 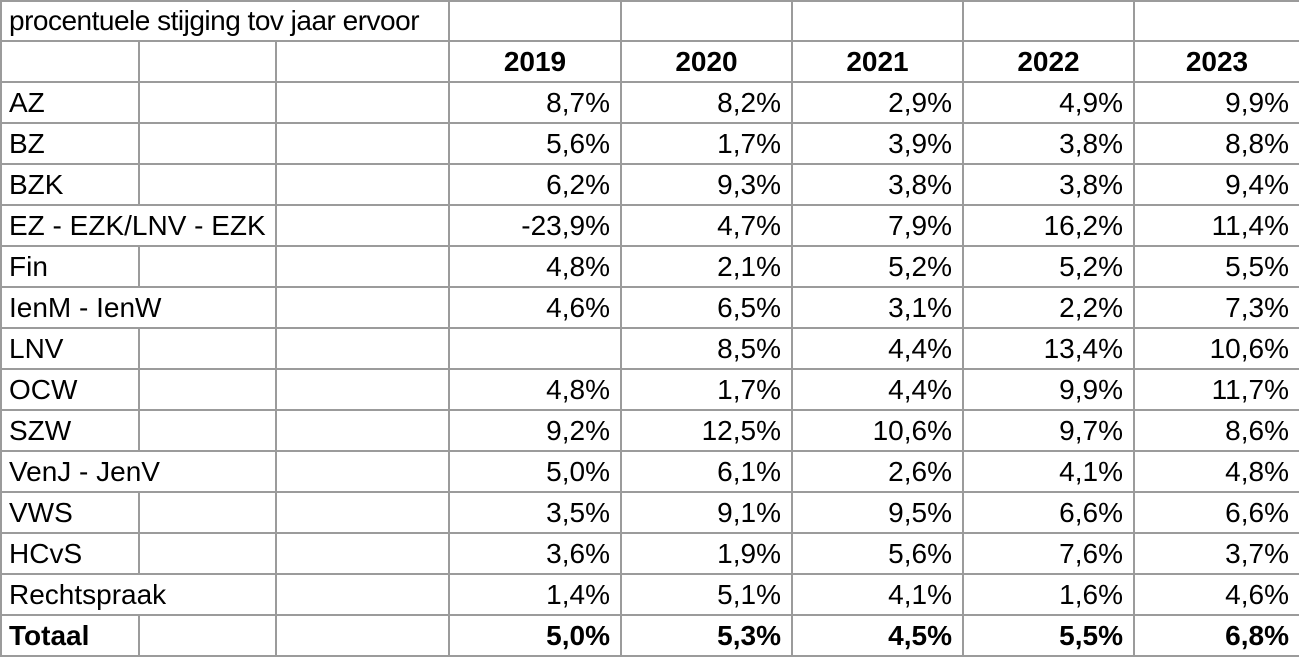 I want to click on value-cell: 4,9%, so click(x=1048, y=102).